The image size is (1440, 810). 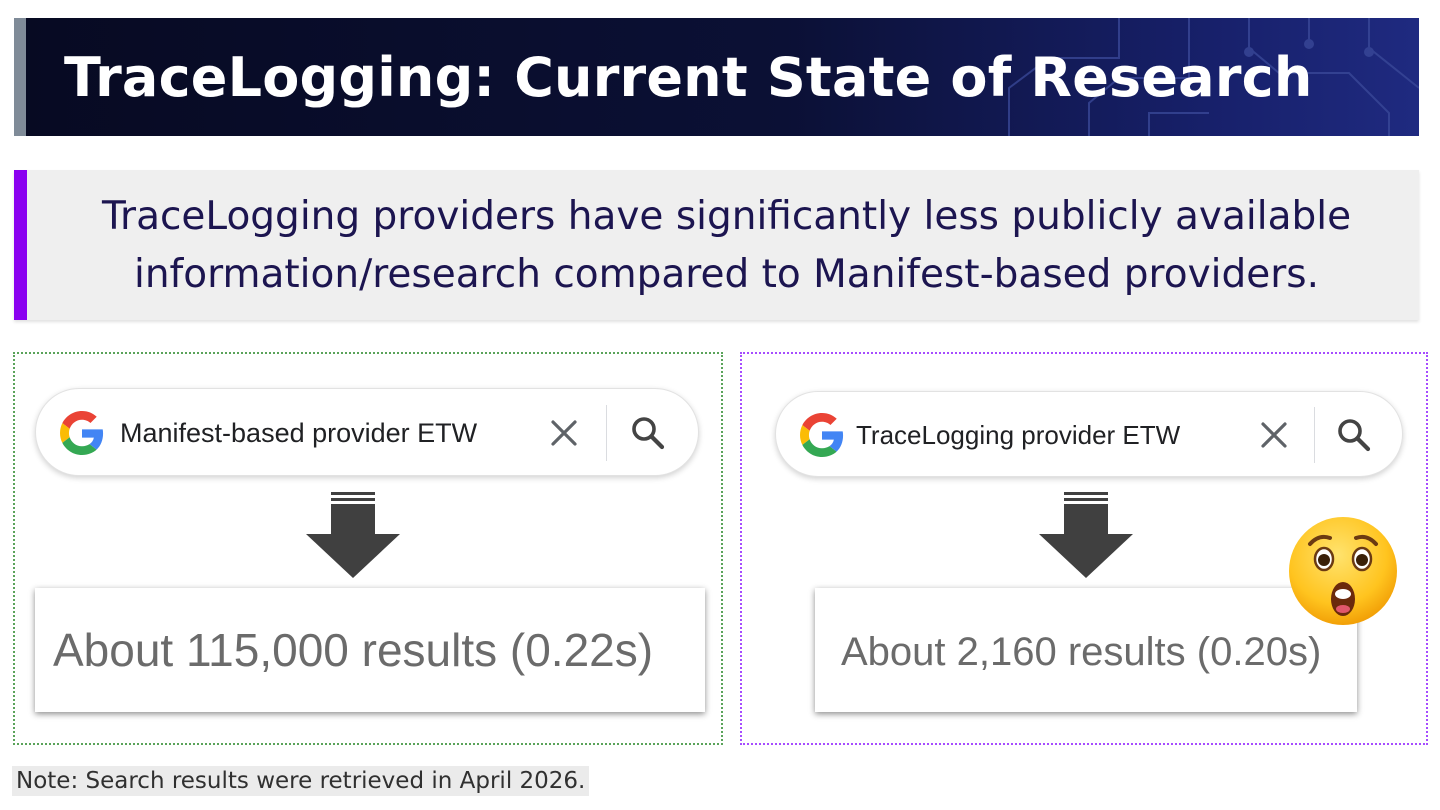 What do you see at coordinates (1086, 650) in the screenshot?
I see `results-count: About 2,160 results (0.20s)` at bounding box center [1086, 650].